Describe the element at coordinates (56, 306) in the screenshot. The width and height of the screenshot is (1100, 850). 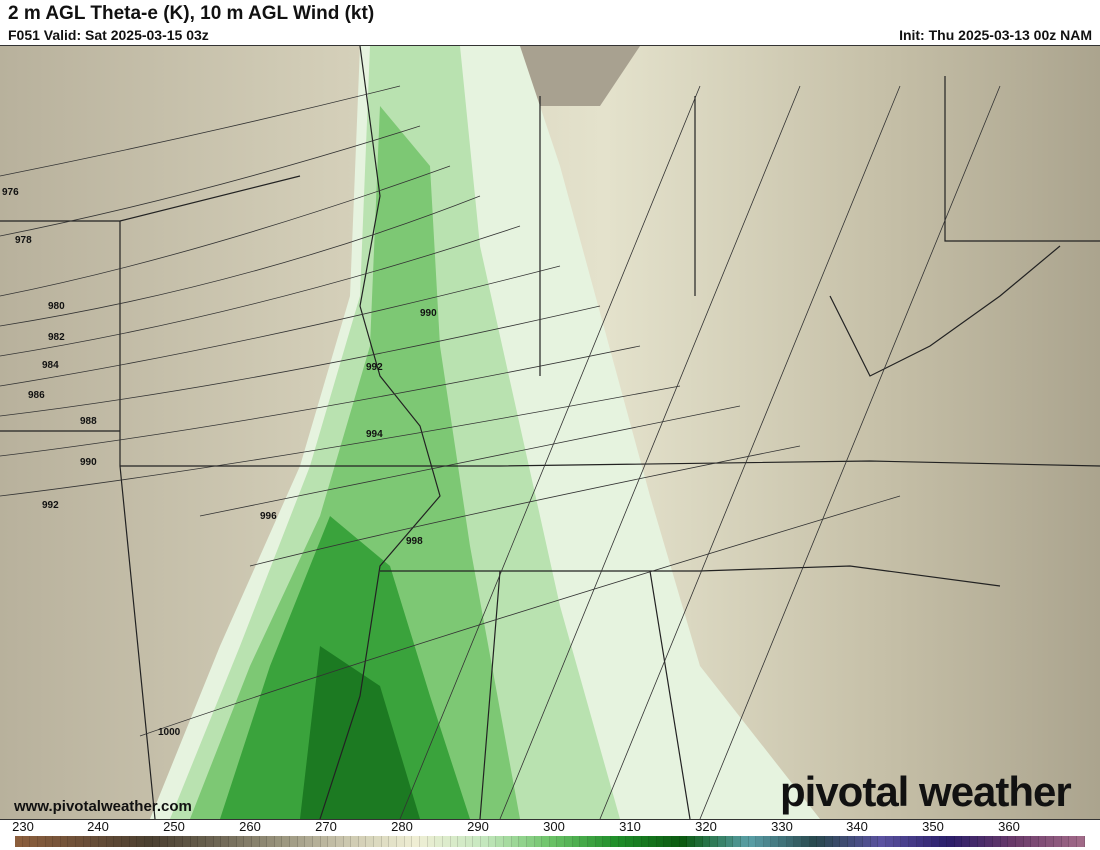
I see `pressure-label: 980` at that location.